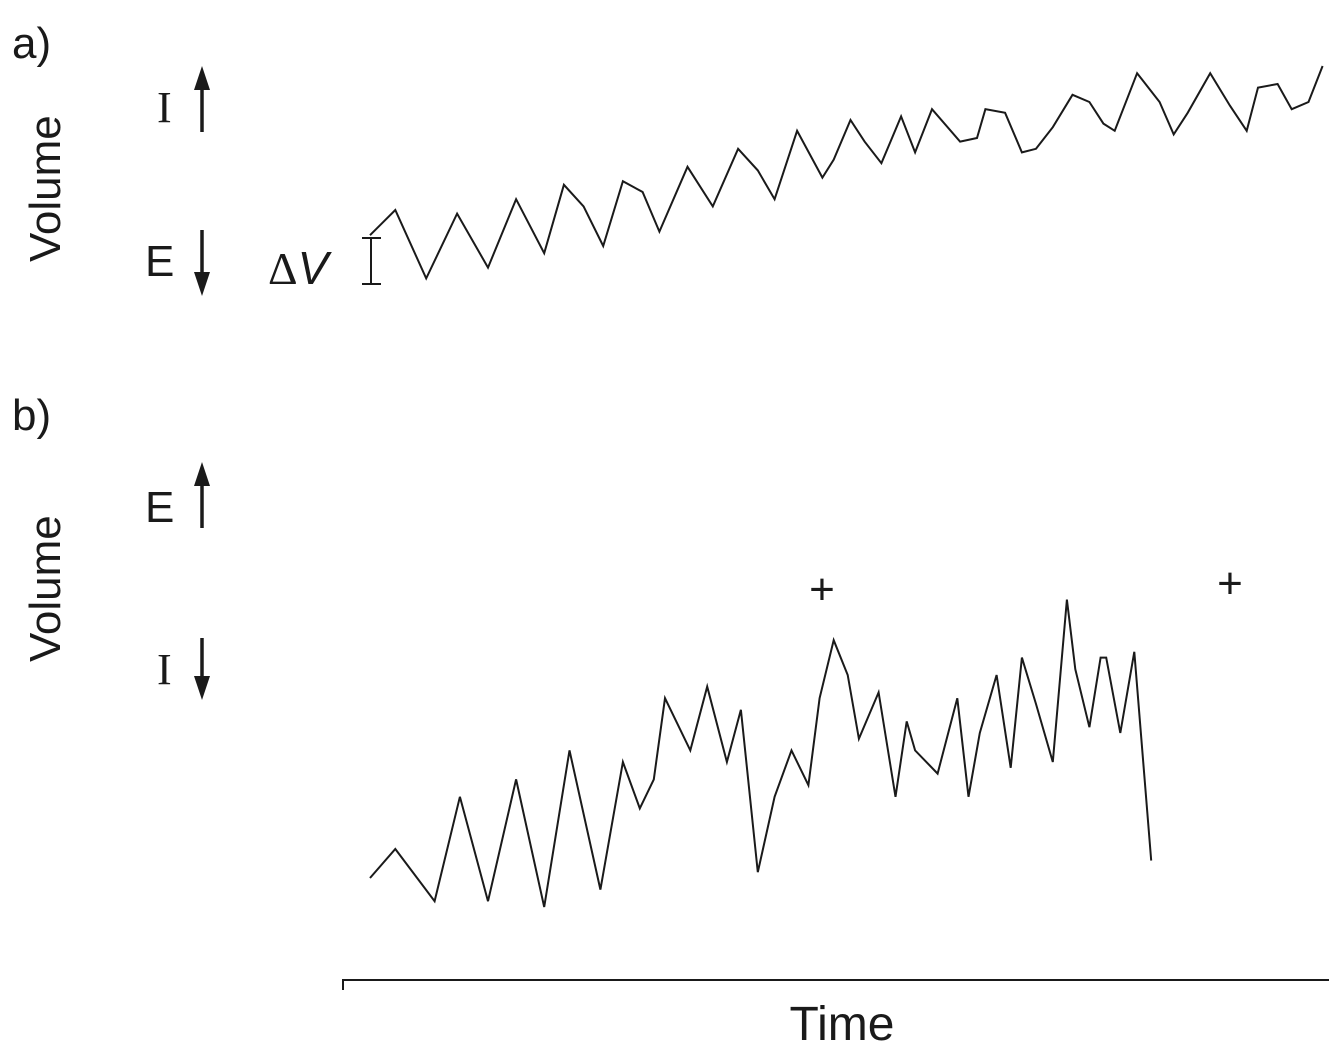  I want to click on delta-variable: V, so click(315, 268).